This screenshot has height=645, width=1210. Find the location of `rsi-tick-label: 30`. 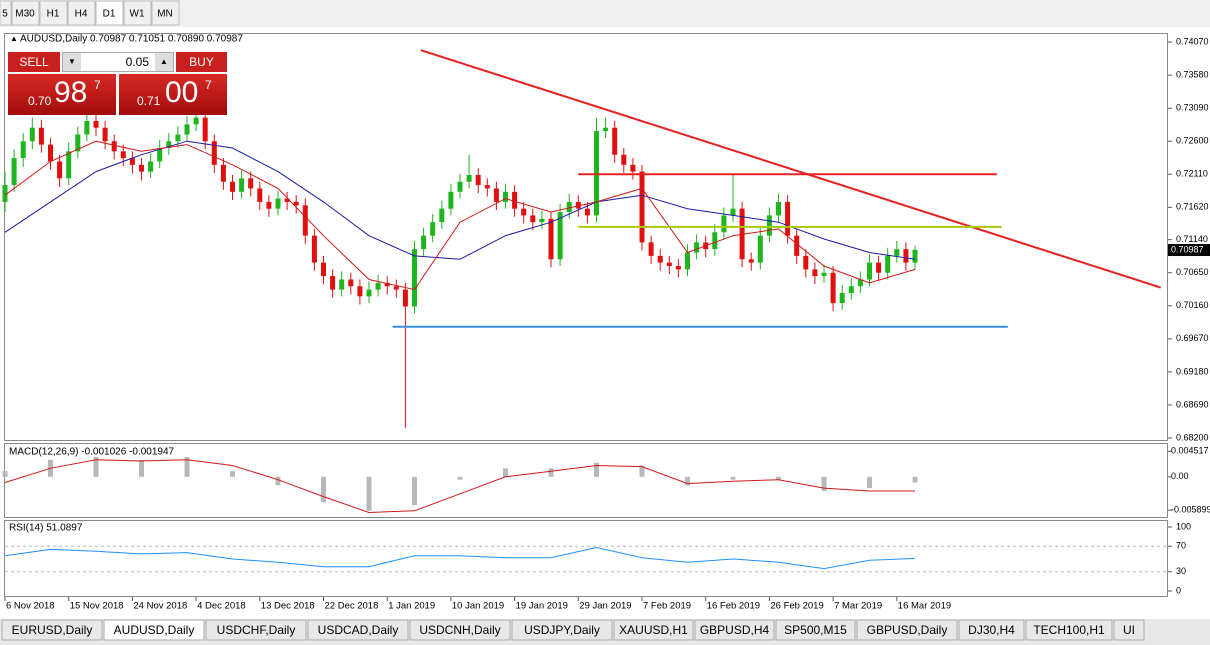

rsi-tick-label: 30 is located at coordinates (1181, 571).